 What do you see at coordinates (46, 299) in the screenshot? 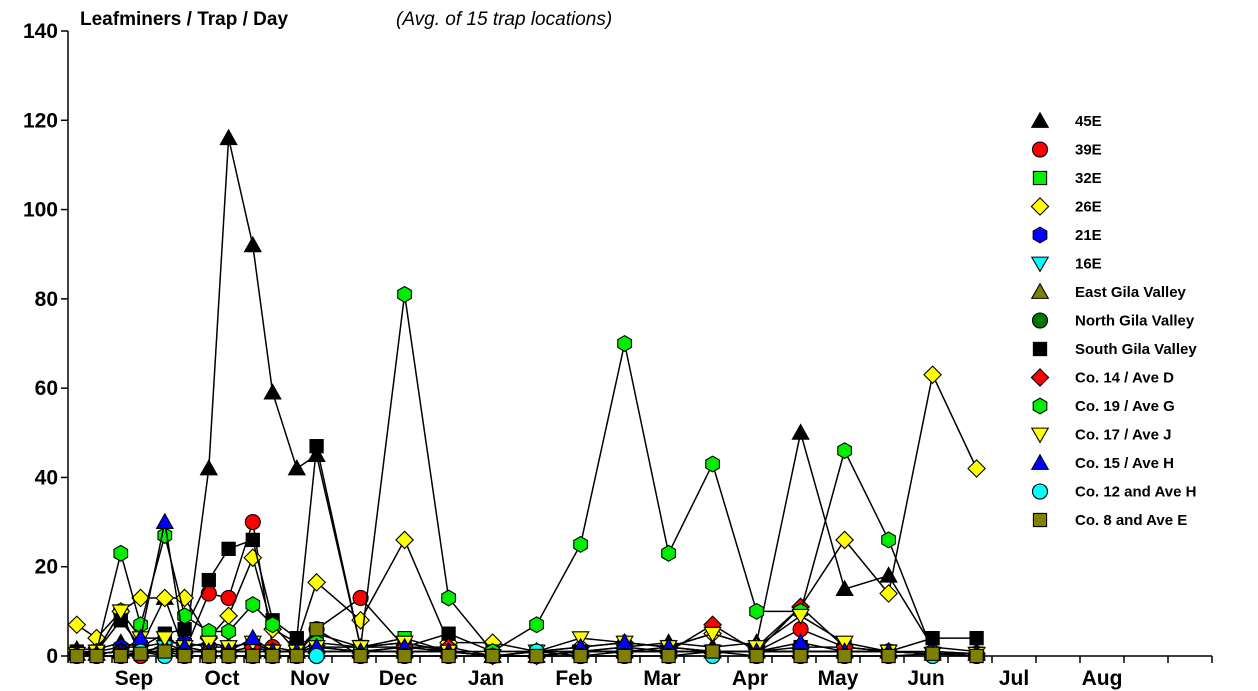
I see `y-tick-label: 80` at bounding box center [46, 299].